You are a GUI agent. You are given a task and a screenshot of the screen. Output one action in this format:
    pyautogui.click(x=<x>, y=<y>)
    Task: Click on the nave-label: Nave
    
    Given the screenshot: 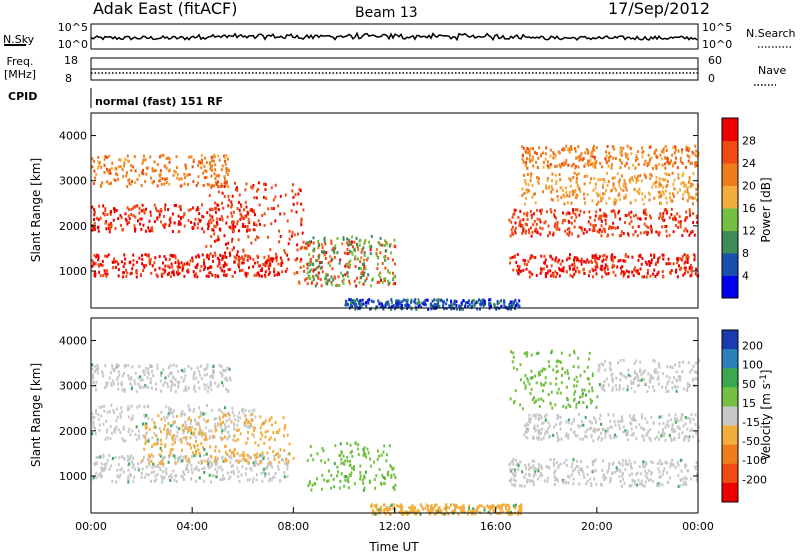 What is the action you would take?
    pyautogui.click(x=772, y=70)
    